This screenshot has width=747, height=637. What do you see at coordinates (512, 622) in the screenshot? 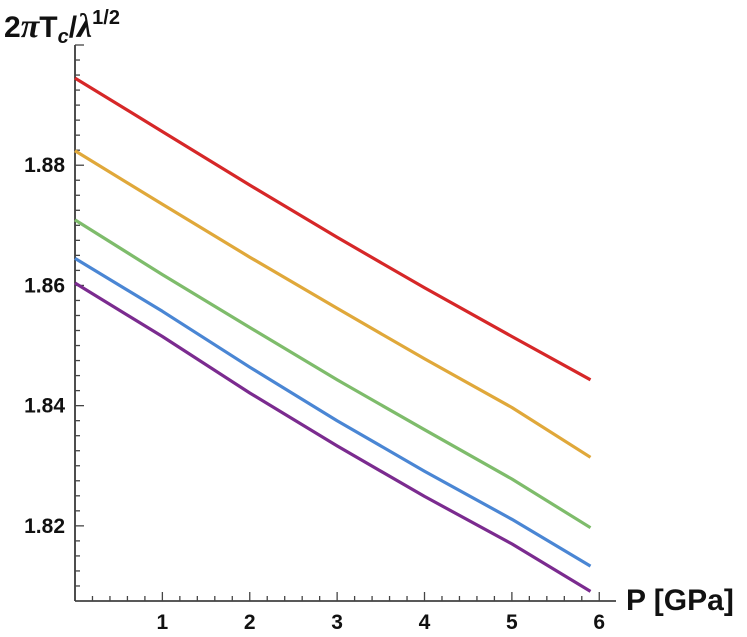
I see `x-tick-label: 5` at bounding box center [512, 622].